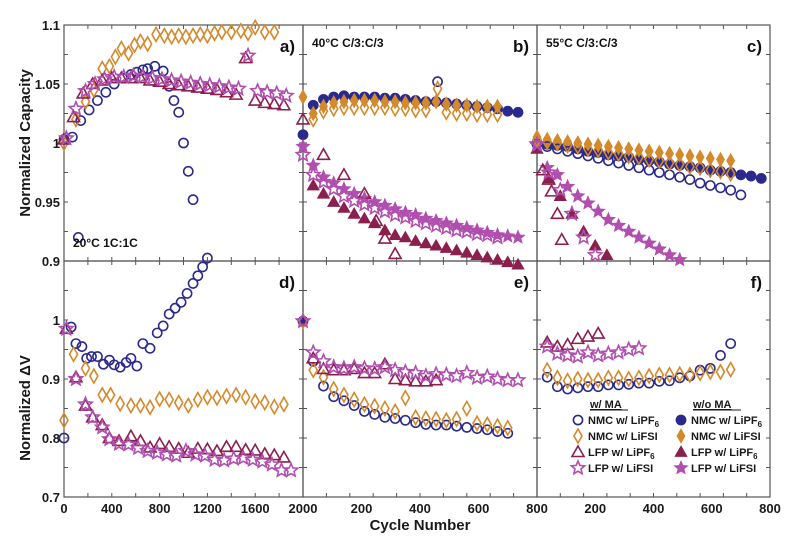  What do you see at coordinates (727, 422) in the screenshot?
I see `legend-label: NMC w/ LiPF6` at bounding box center [727, 422].